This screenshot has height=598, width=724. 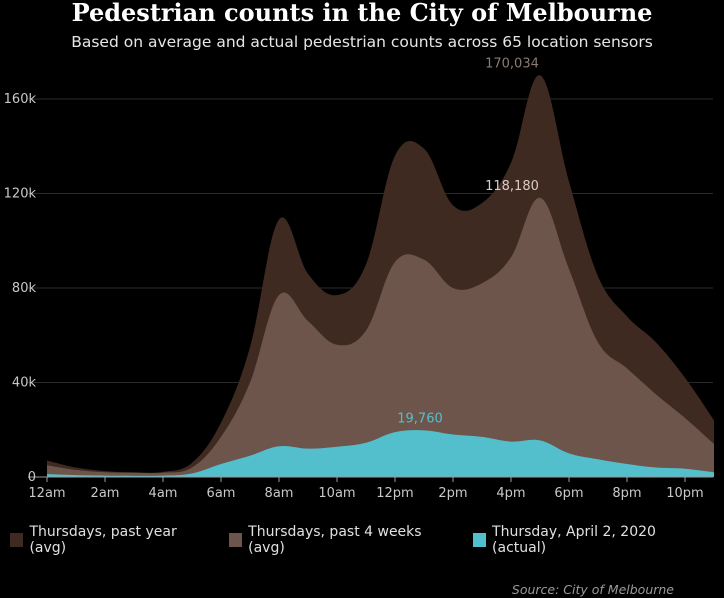 What do you see at coordinates (452, 493) in the screenshot?
I see `x-tick-label-7: 2pm` at bounding box center [452, 493].